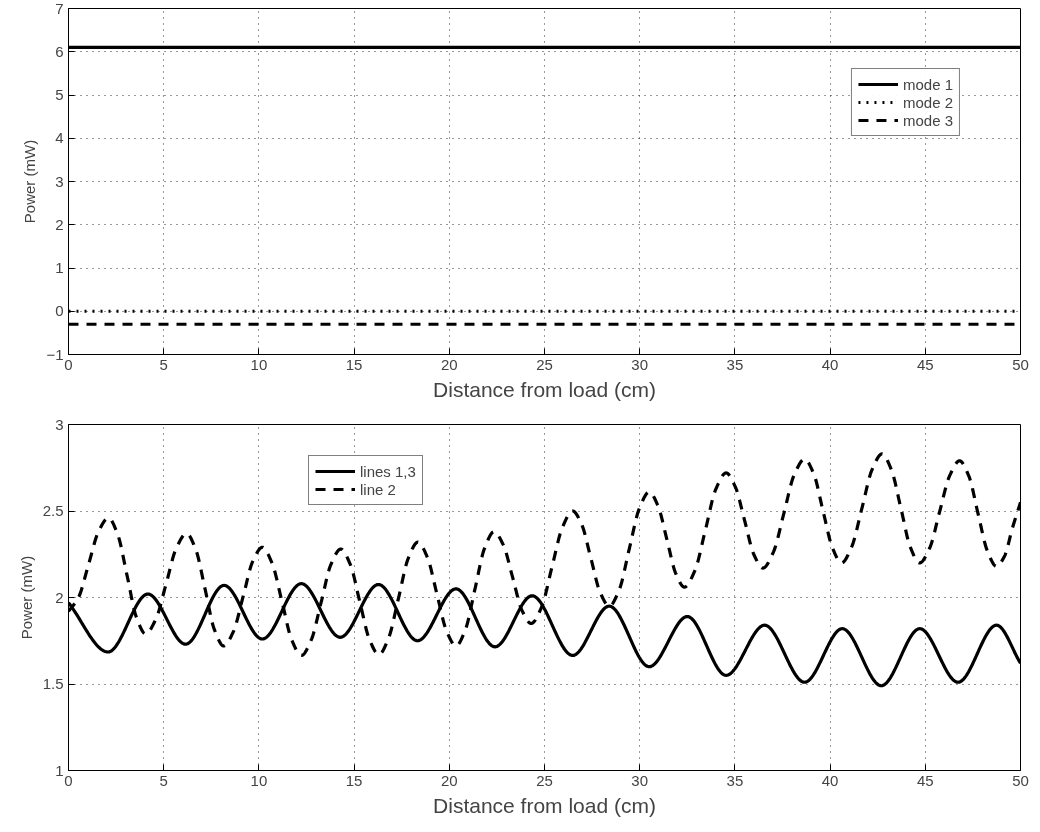 The image size is (1040, 832). I want to click on y-tick-label: 7, so click(59, 8).